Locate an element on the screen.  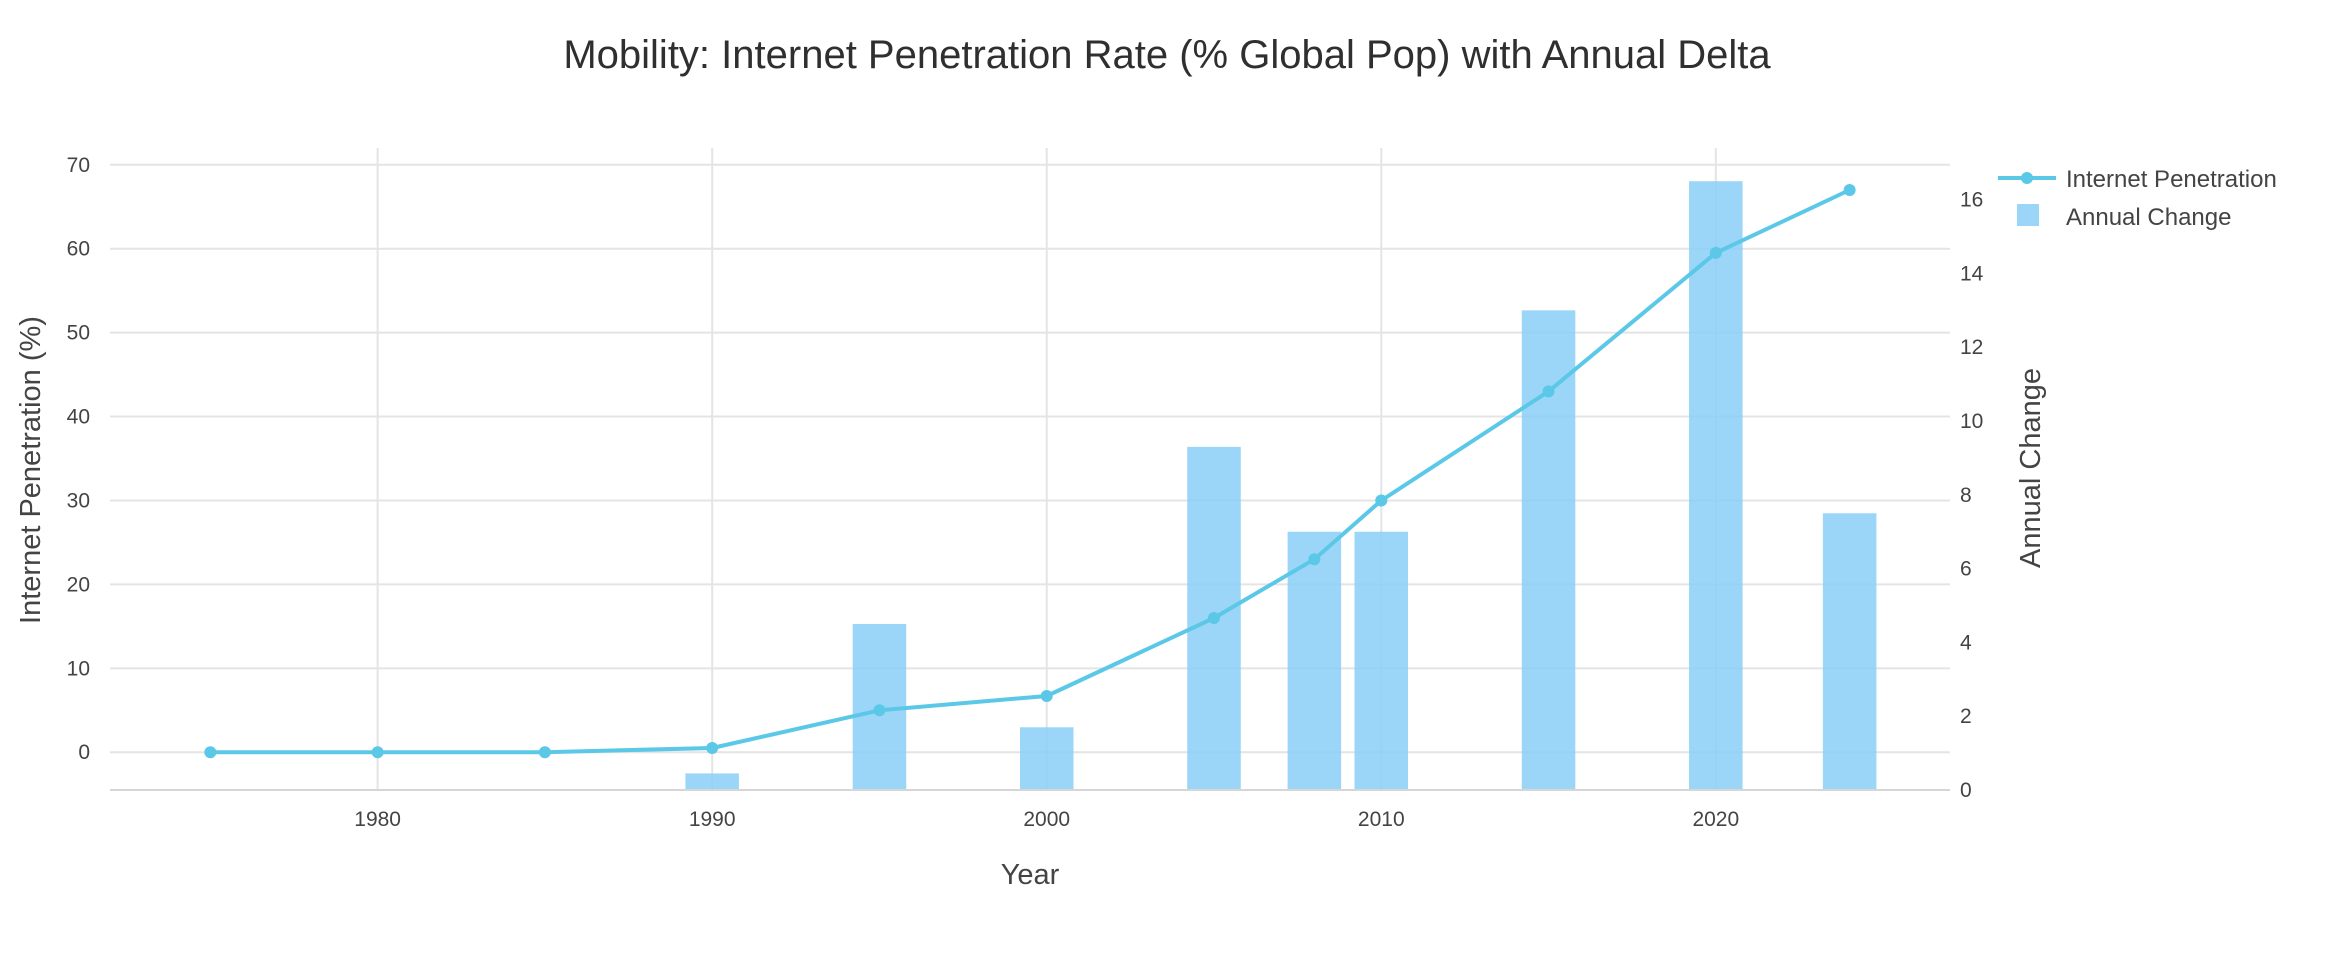
x-tick-label: 2010 is located at coordinates (1381, 819).